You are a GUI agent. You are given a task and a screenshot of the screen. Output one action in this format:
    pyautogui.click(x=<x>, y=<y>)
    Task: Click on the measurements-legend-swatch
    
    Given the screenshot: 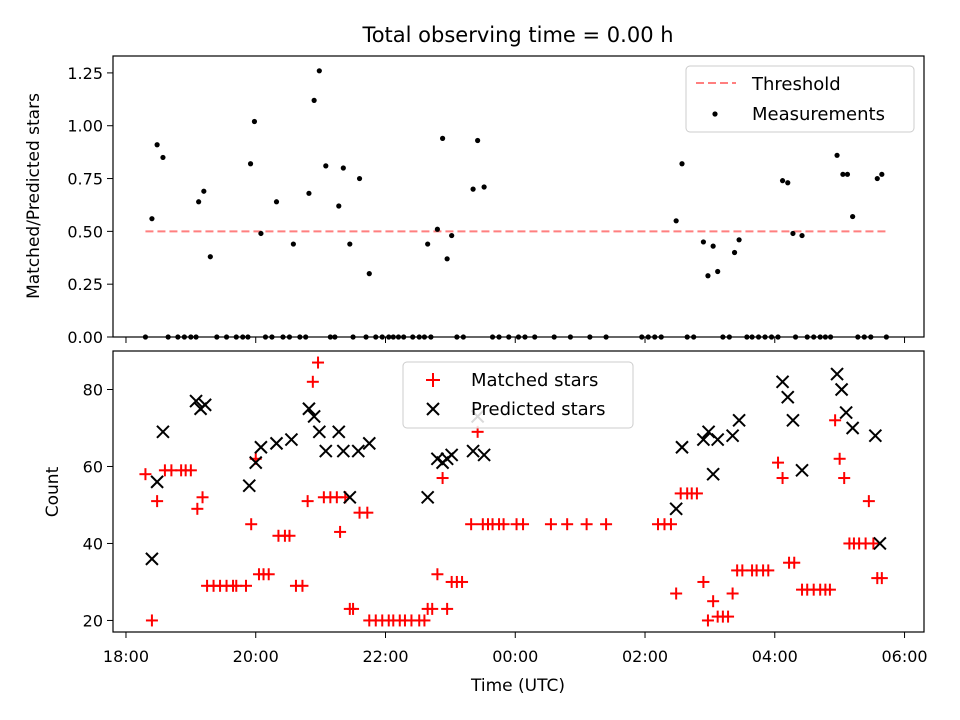 What is the action you would take?
    pyautogui.click(x=715, y=114)
    